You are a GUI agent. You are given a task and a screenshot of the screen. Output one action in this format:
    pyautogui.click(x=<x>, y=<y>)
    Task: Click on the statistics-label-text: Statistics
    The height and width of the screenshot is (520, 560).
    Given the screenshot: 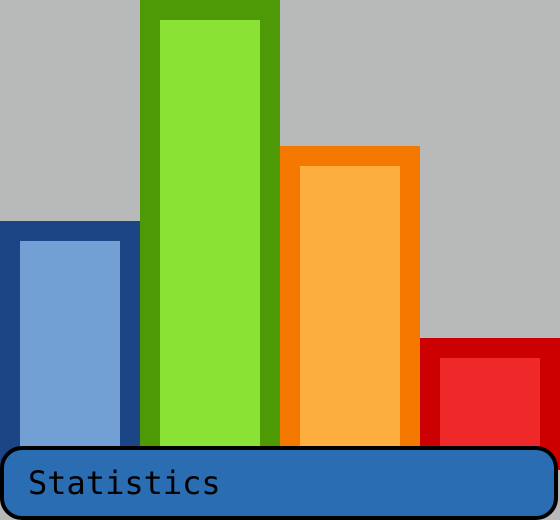 What is the action you would take?
    pyautogui.click(x=124, y=483)
    